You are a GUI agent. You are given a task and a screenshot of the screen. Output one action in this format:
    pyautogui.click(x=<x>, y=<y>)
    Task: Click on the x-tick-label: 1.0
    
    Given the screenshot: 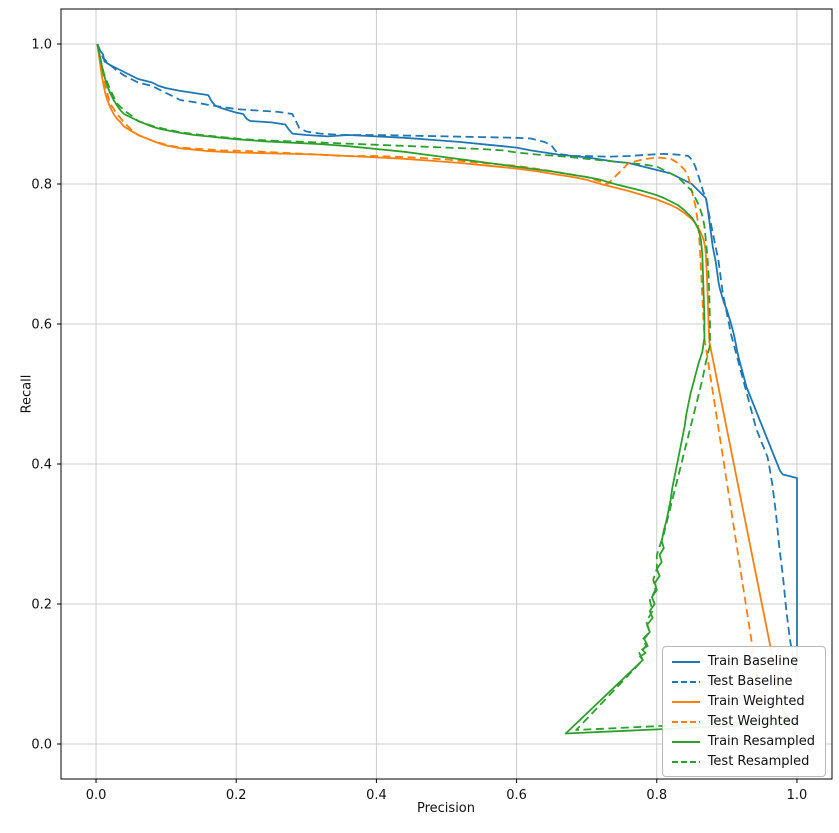 What is the action you would take?
    pyautogui.click(x=797, y=795)
    